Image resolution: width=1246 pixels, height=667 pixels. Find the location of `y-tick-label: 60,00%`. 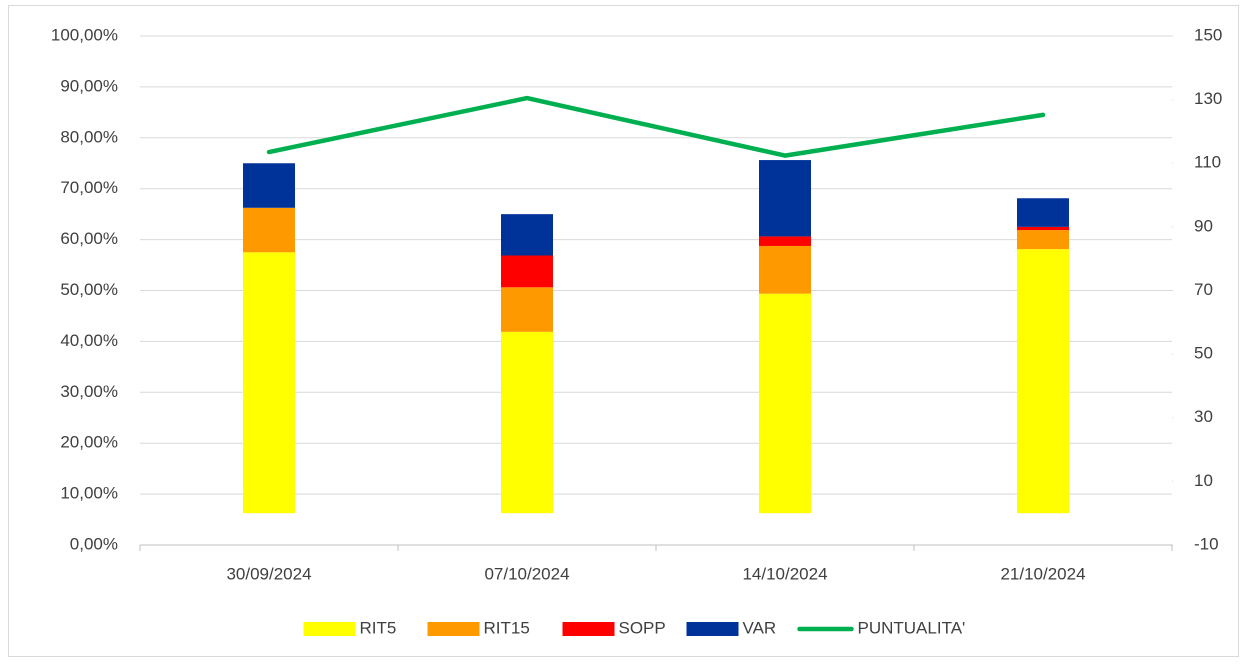

y-tick-label: 60,00% is located at coordinates (89, 238).